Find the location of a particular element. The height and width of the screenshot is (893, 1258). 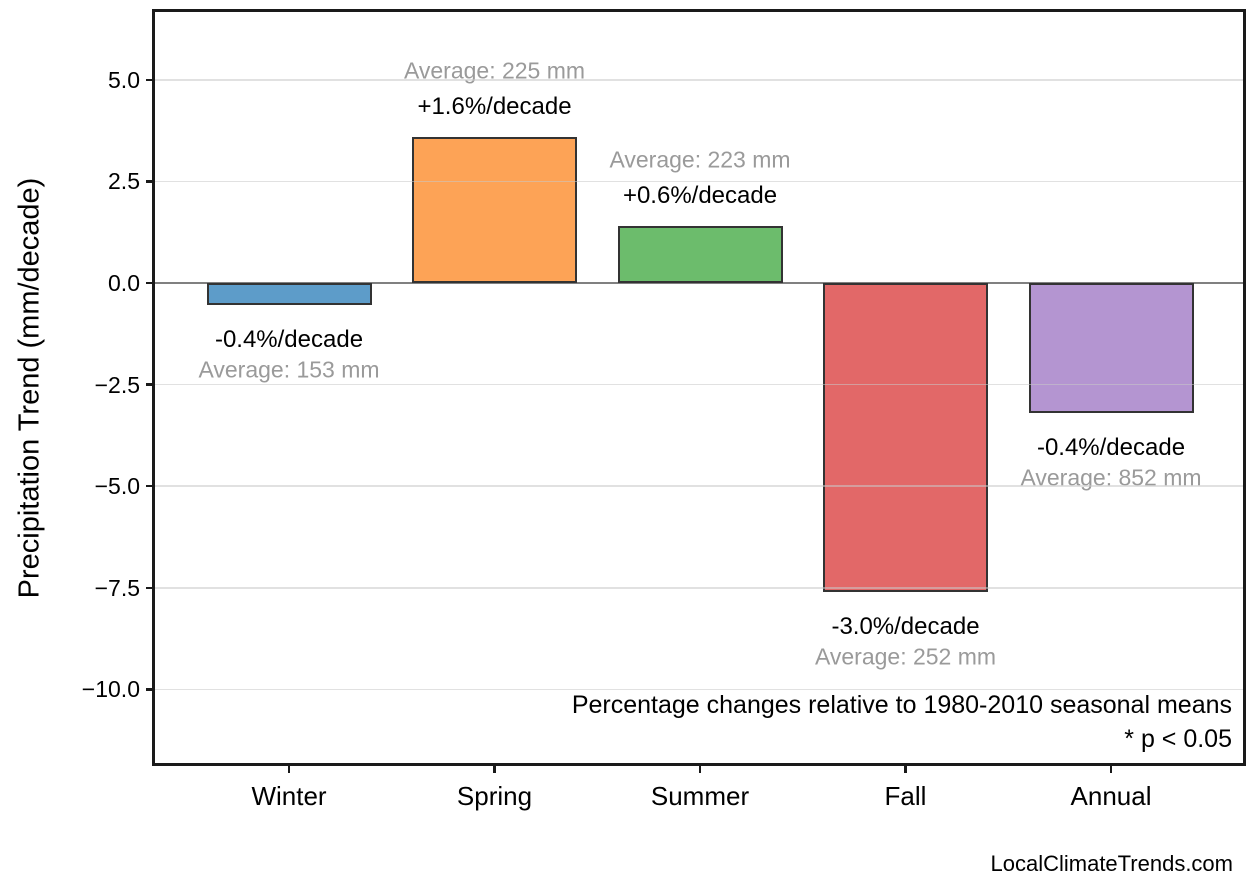

y-tick-label: −10.0 is located at coordinates (110, 689).